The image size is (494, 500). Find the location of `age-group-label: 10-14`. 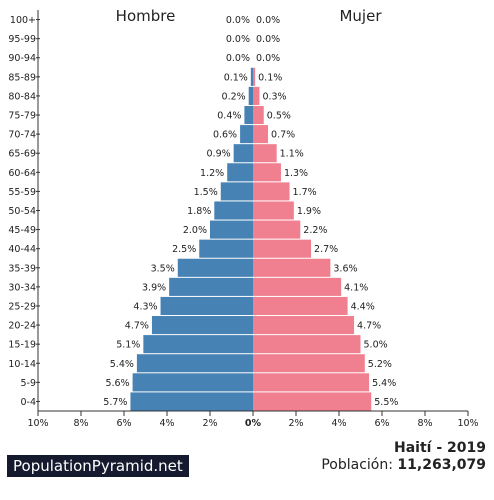

age-group-label: 10-14 is located at coordinates (22, 364).